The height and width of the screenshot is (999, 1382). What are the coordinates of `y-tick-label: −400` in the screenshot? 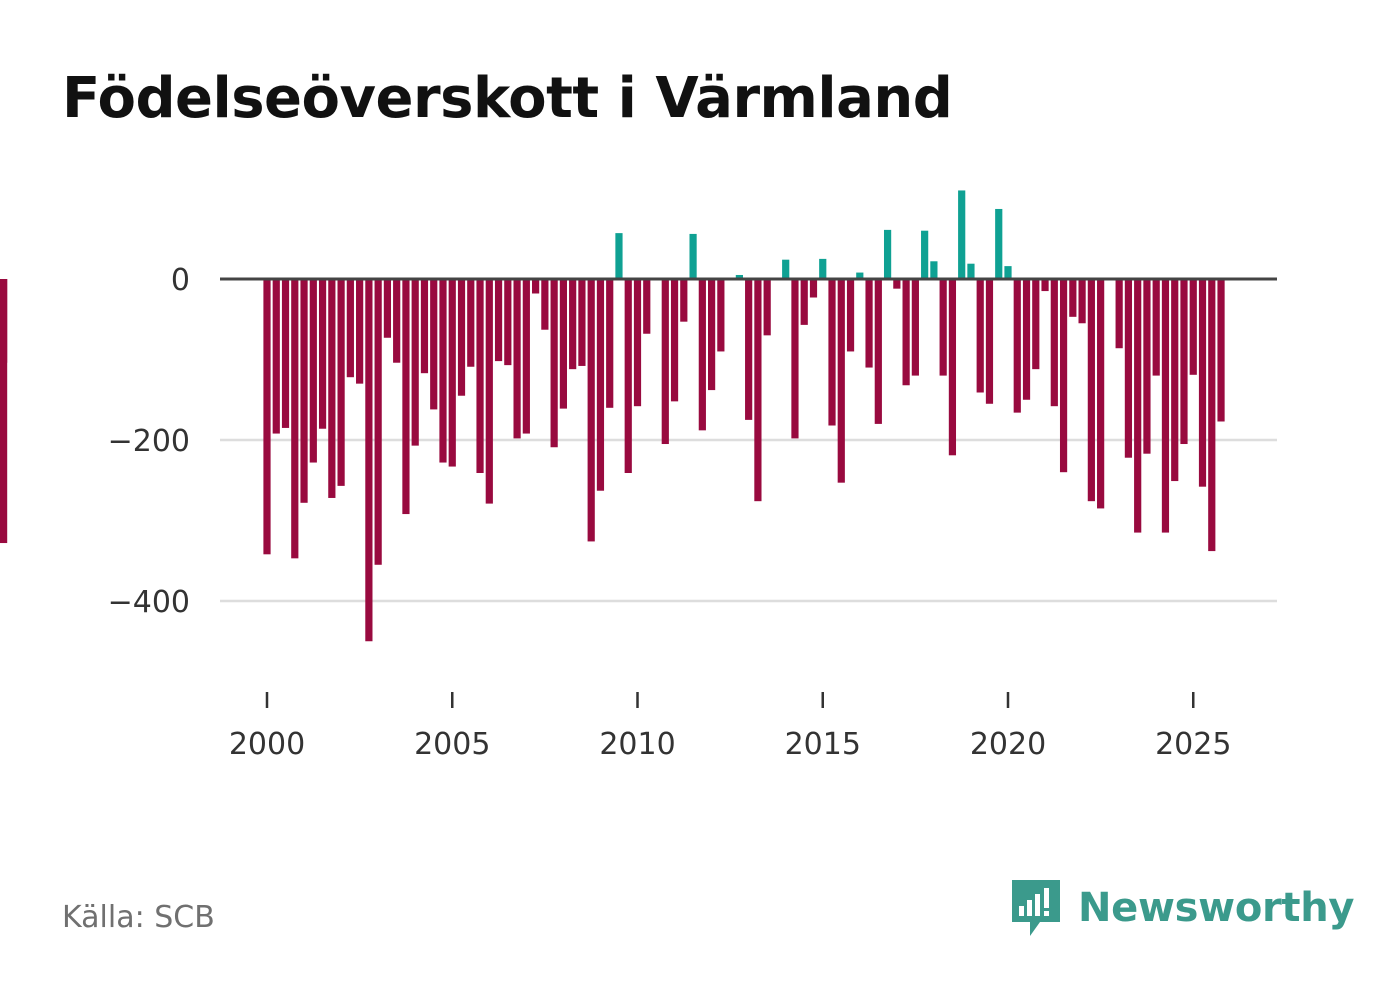 It's located at (149, 602).